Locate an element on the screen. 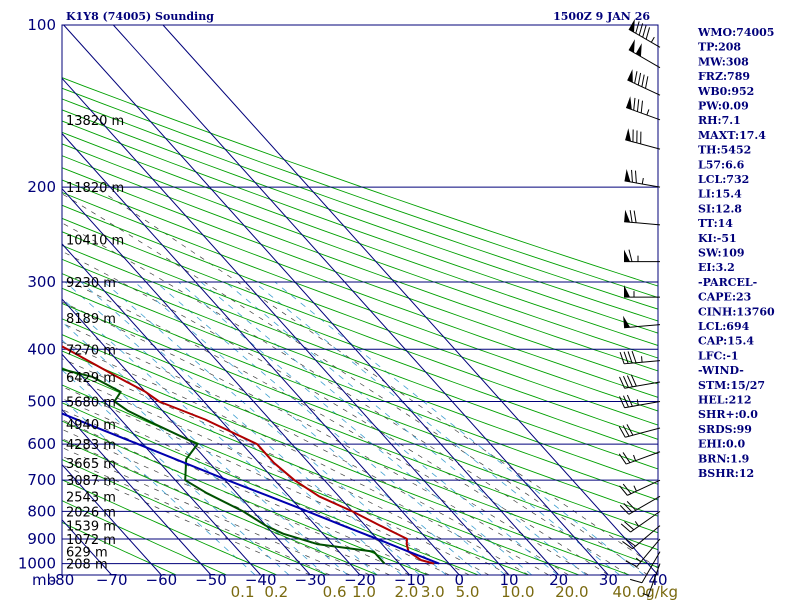 The width and height of the screenshot is (800, 600). pressure-tick-label: 900 is located at coordinates (41, 539).